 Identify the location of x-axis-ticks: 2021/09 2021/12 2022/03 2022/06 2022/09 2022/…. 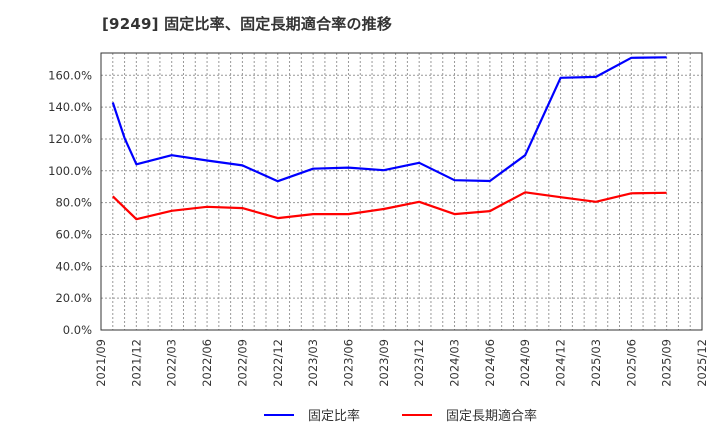
(401, 363).